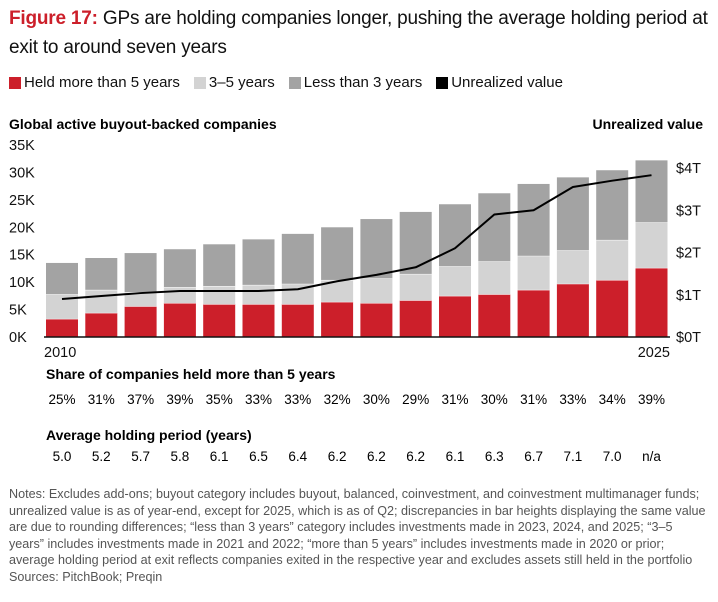  What do you see at coordinates (22, 146) in the screenshot?
I see `y-tick-label: 35K` at bounding box center [22, 146].